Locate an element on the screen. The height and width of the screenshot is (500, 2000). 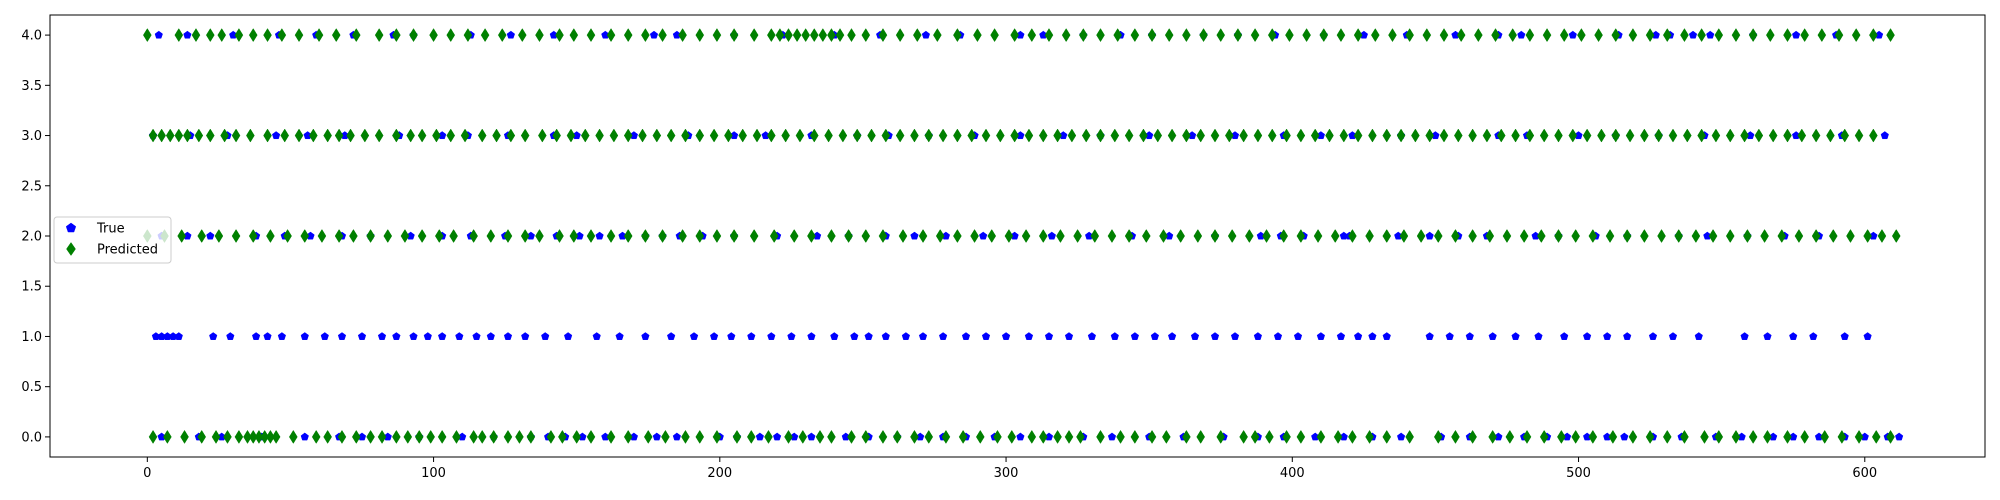
x-tick-label: 300 is located at coordinates (1006, 473).